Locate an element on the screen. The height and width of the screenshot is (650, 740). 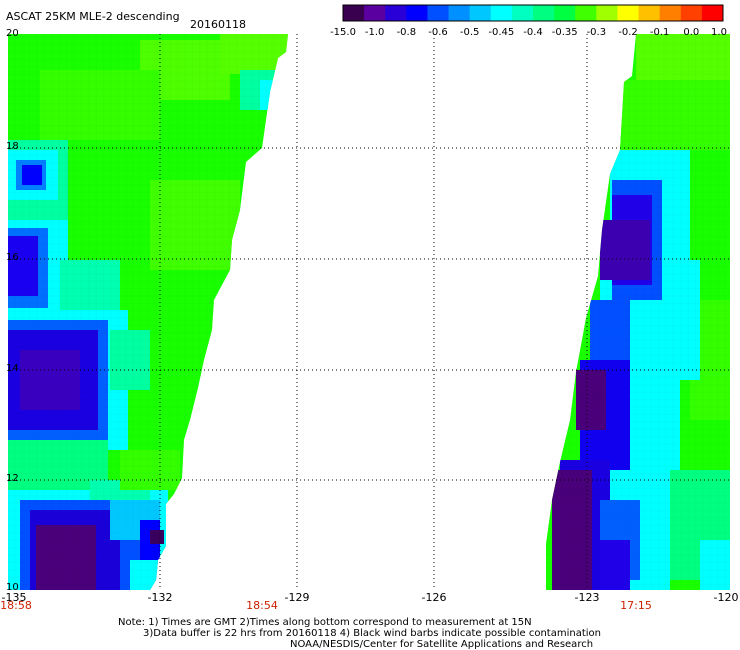
colorbar is located at coordinates (533, 13).